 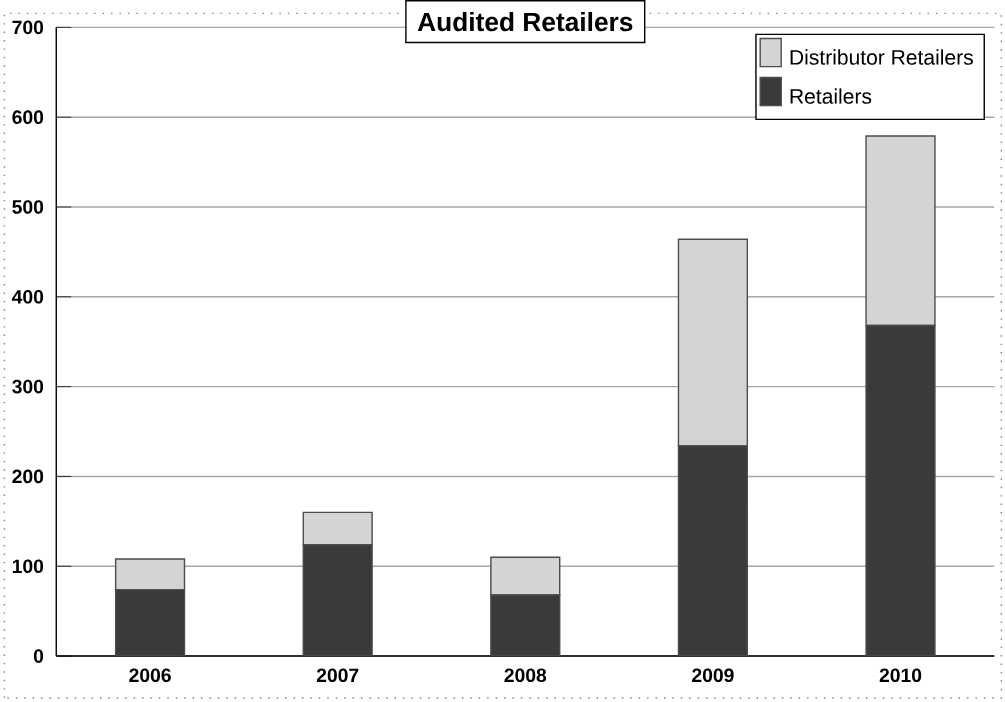 What do you see at coordinates (28, 386) in the screenshot?
I see `y-tick-label: 300` at bounding box center [28, 386].